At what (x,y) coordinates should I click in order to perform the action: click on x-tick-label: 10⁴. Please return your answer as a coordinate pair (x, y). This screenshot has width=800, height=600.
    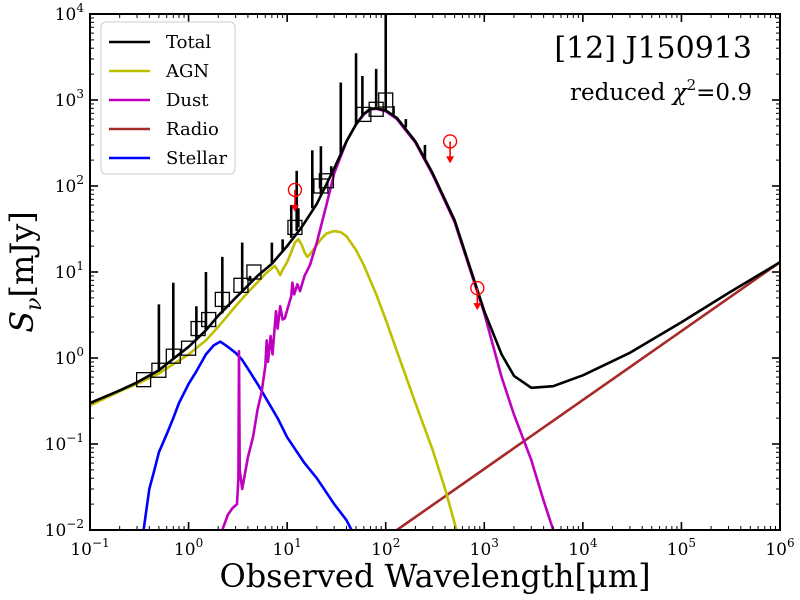
    Looking at the image, I should click on (583, 548).